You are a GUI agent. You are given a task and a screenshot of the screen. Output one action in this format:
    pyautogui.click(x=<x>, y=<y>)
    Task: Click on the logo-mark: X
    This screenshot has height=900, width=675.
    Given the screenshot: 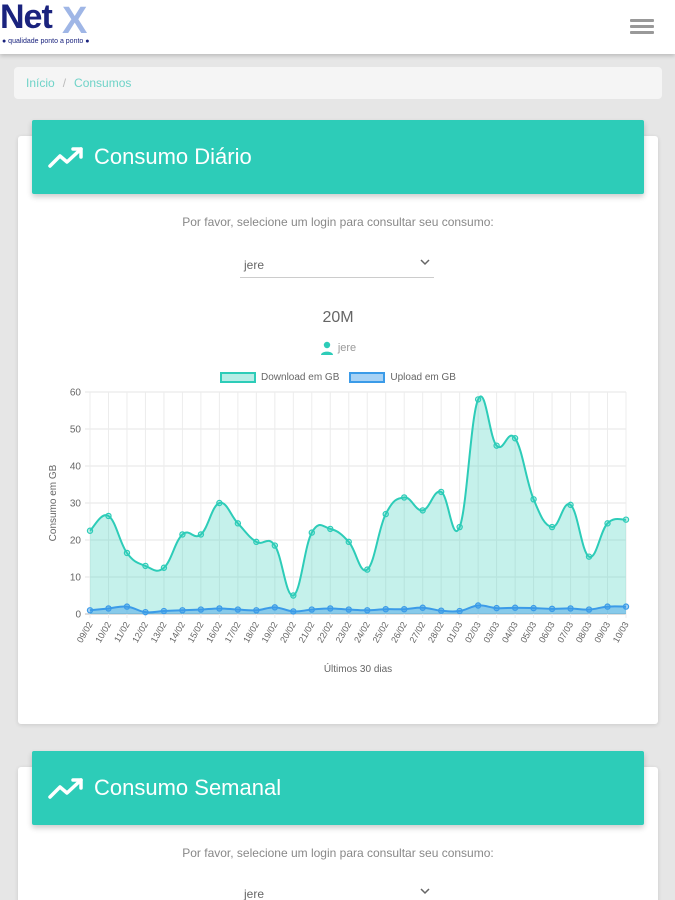 What is the action you would take?
    pyautogui.click(x=75, y=21)
    